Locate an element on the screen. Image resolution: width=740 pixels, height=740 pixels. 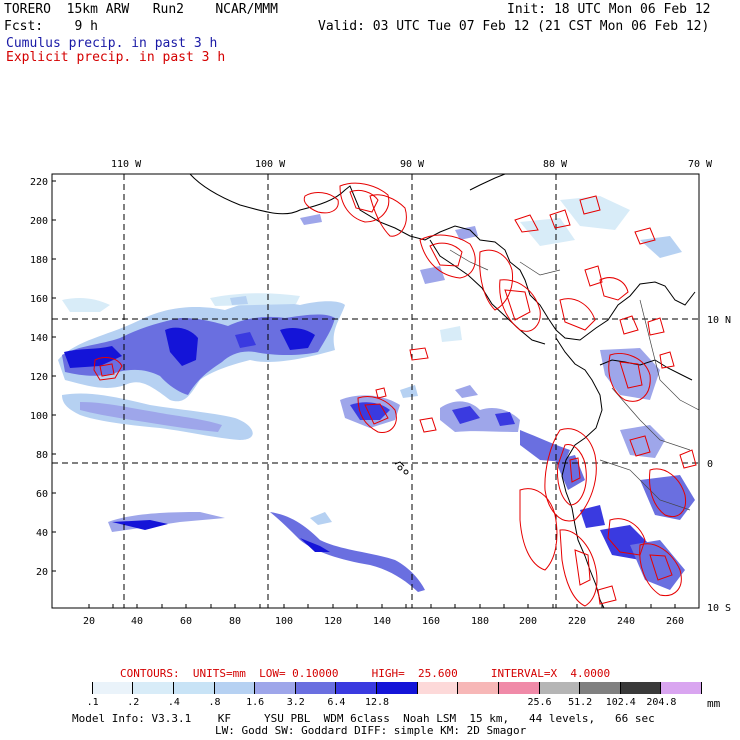
colorbar-label: 6.4 is located at coordinates (336, 702).